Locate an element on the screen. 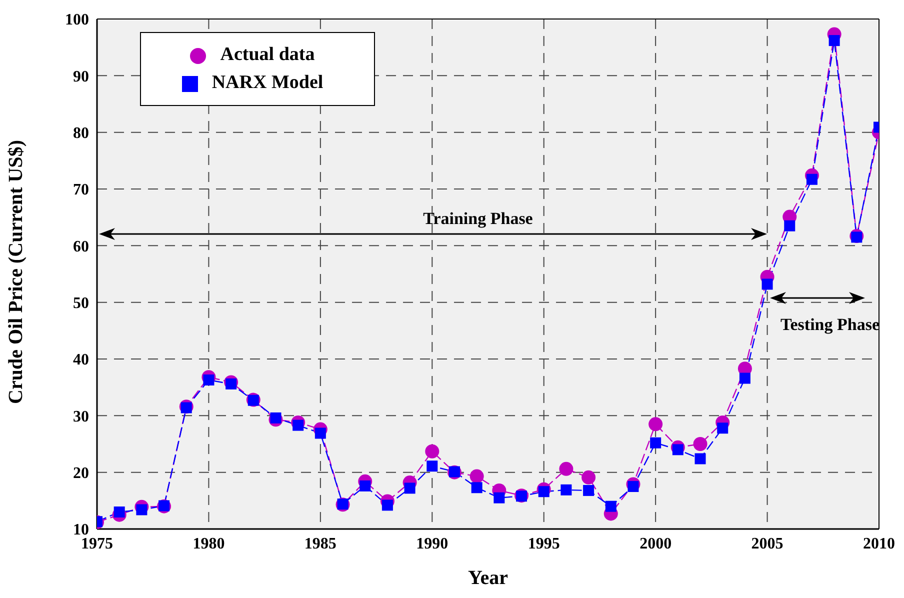 The image size is (904, 598). x-tick-label: 1980 is located at coordinates (208, 543).